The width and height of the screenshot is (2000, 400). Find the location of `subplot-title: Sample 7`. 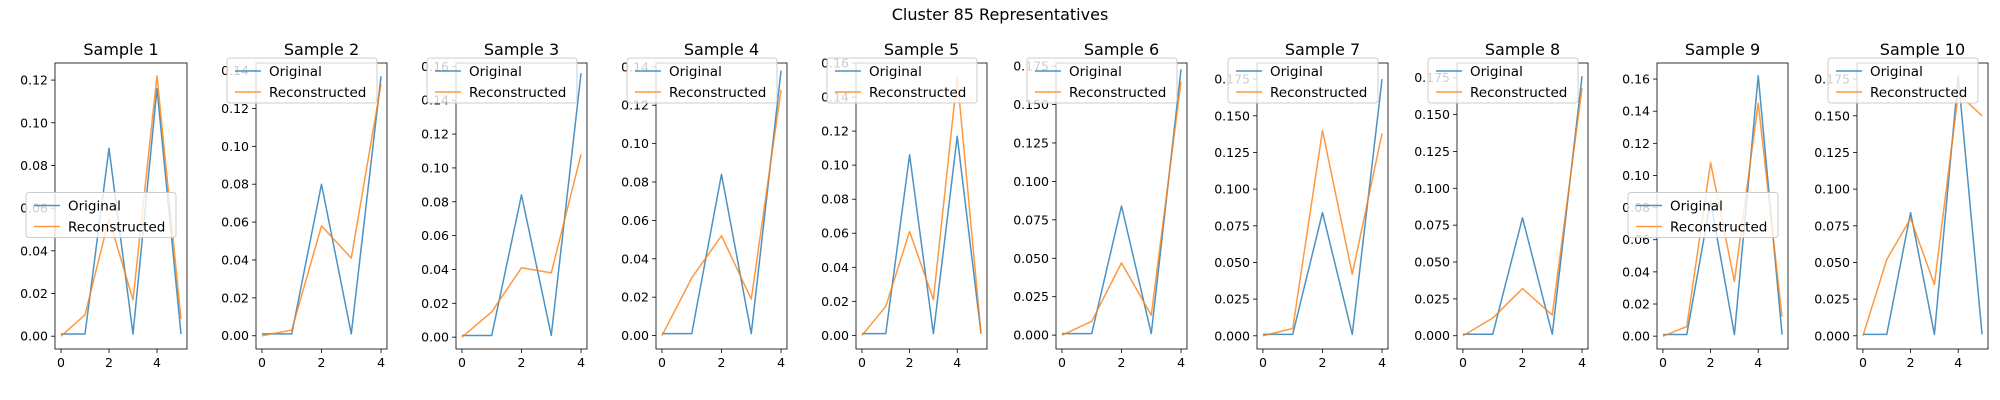

subplot-title: Sample 7 is located at coordinates (1322, 49).